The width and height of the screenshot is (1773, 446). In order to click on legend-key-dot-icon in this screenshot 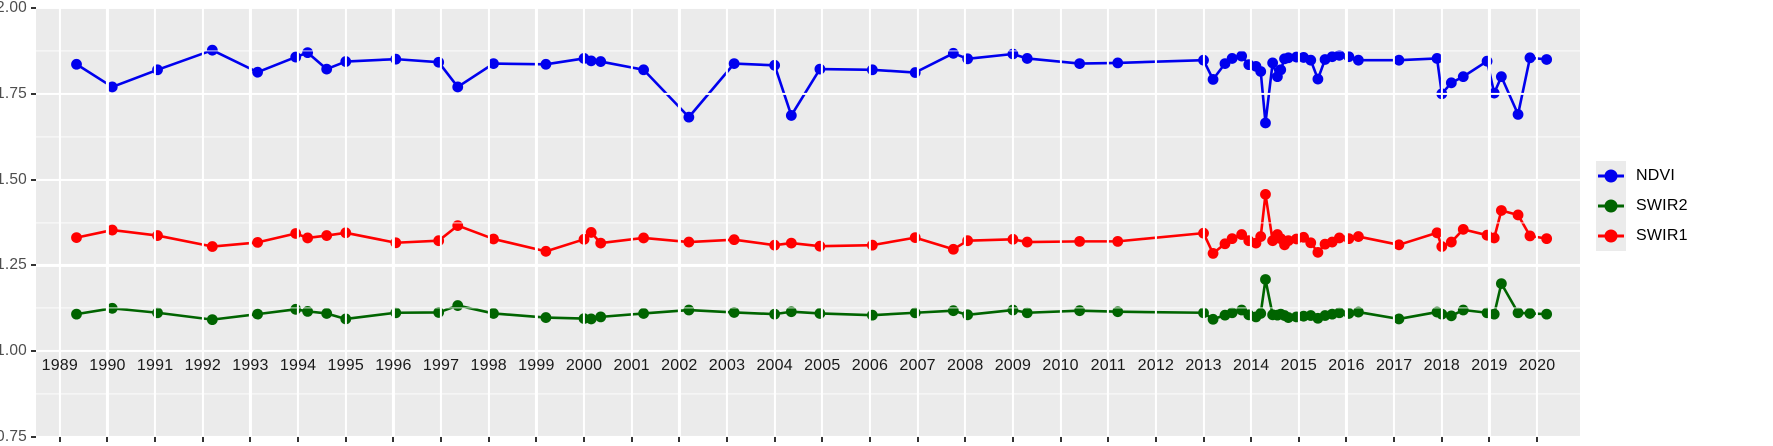, I will do `click(1611, 236)`.